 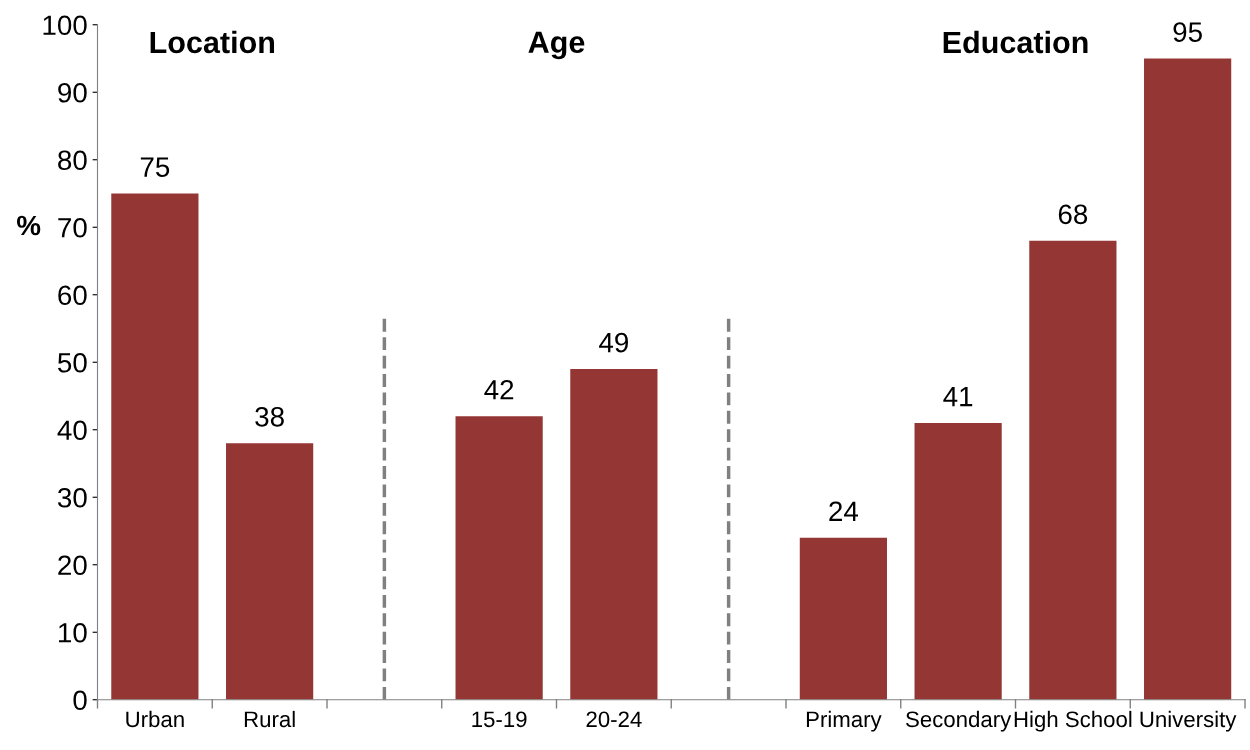 I want to click on x-tick-label: 20-24, so click(x=614, y=719).